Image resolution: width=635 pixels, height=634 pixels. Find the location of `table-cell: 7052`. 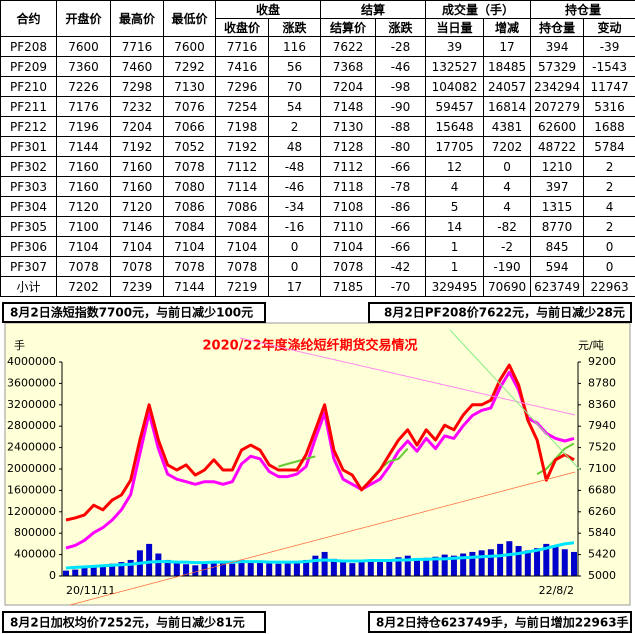

table-cell: 7052 is located at coordinates (189, 146).